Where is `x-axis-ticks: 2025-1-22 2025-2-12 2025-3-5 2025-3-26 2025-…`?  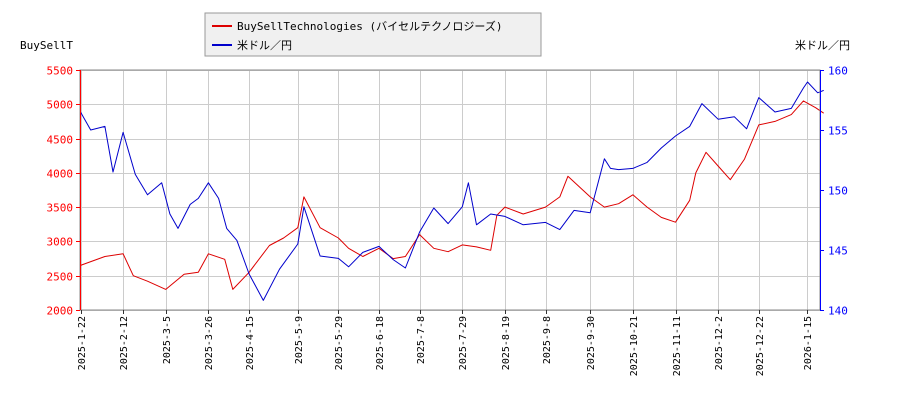 x-axis-ticks: 2025-1-22 2025-2-12 2025-3-5 2025-3-26 2025-… is located at coordinates (445, 343).